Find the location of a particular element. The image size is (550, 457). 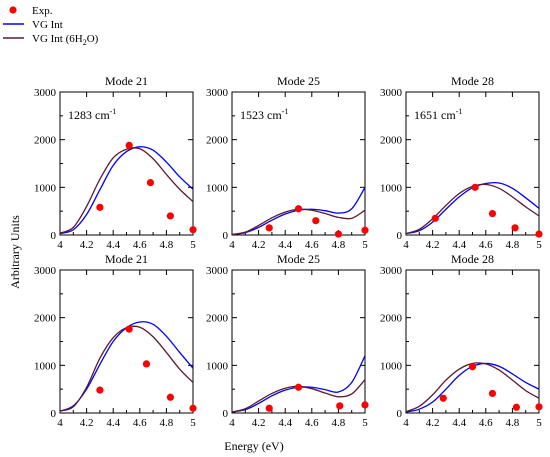

legend: Exp. VG Int VG Int (6H2O) is located at coordinates (51, 26).